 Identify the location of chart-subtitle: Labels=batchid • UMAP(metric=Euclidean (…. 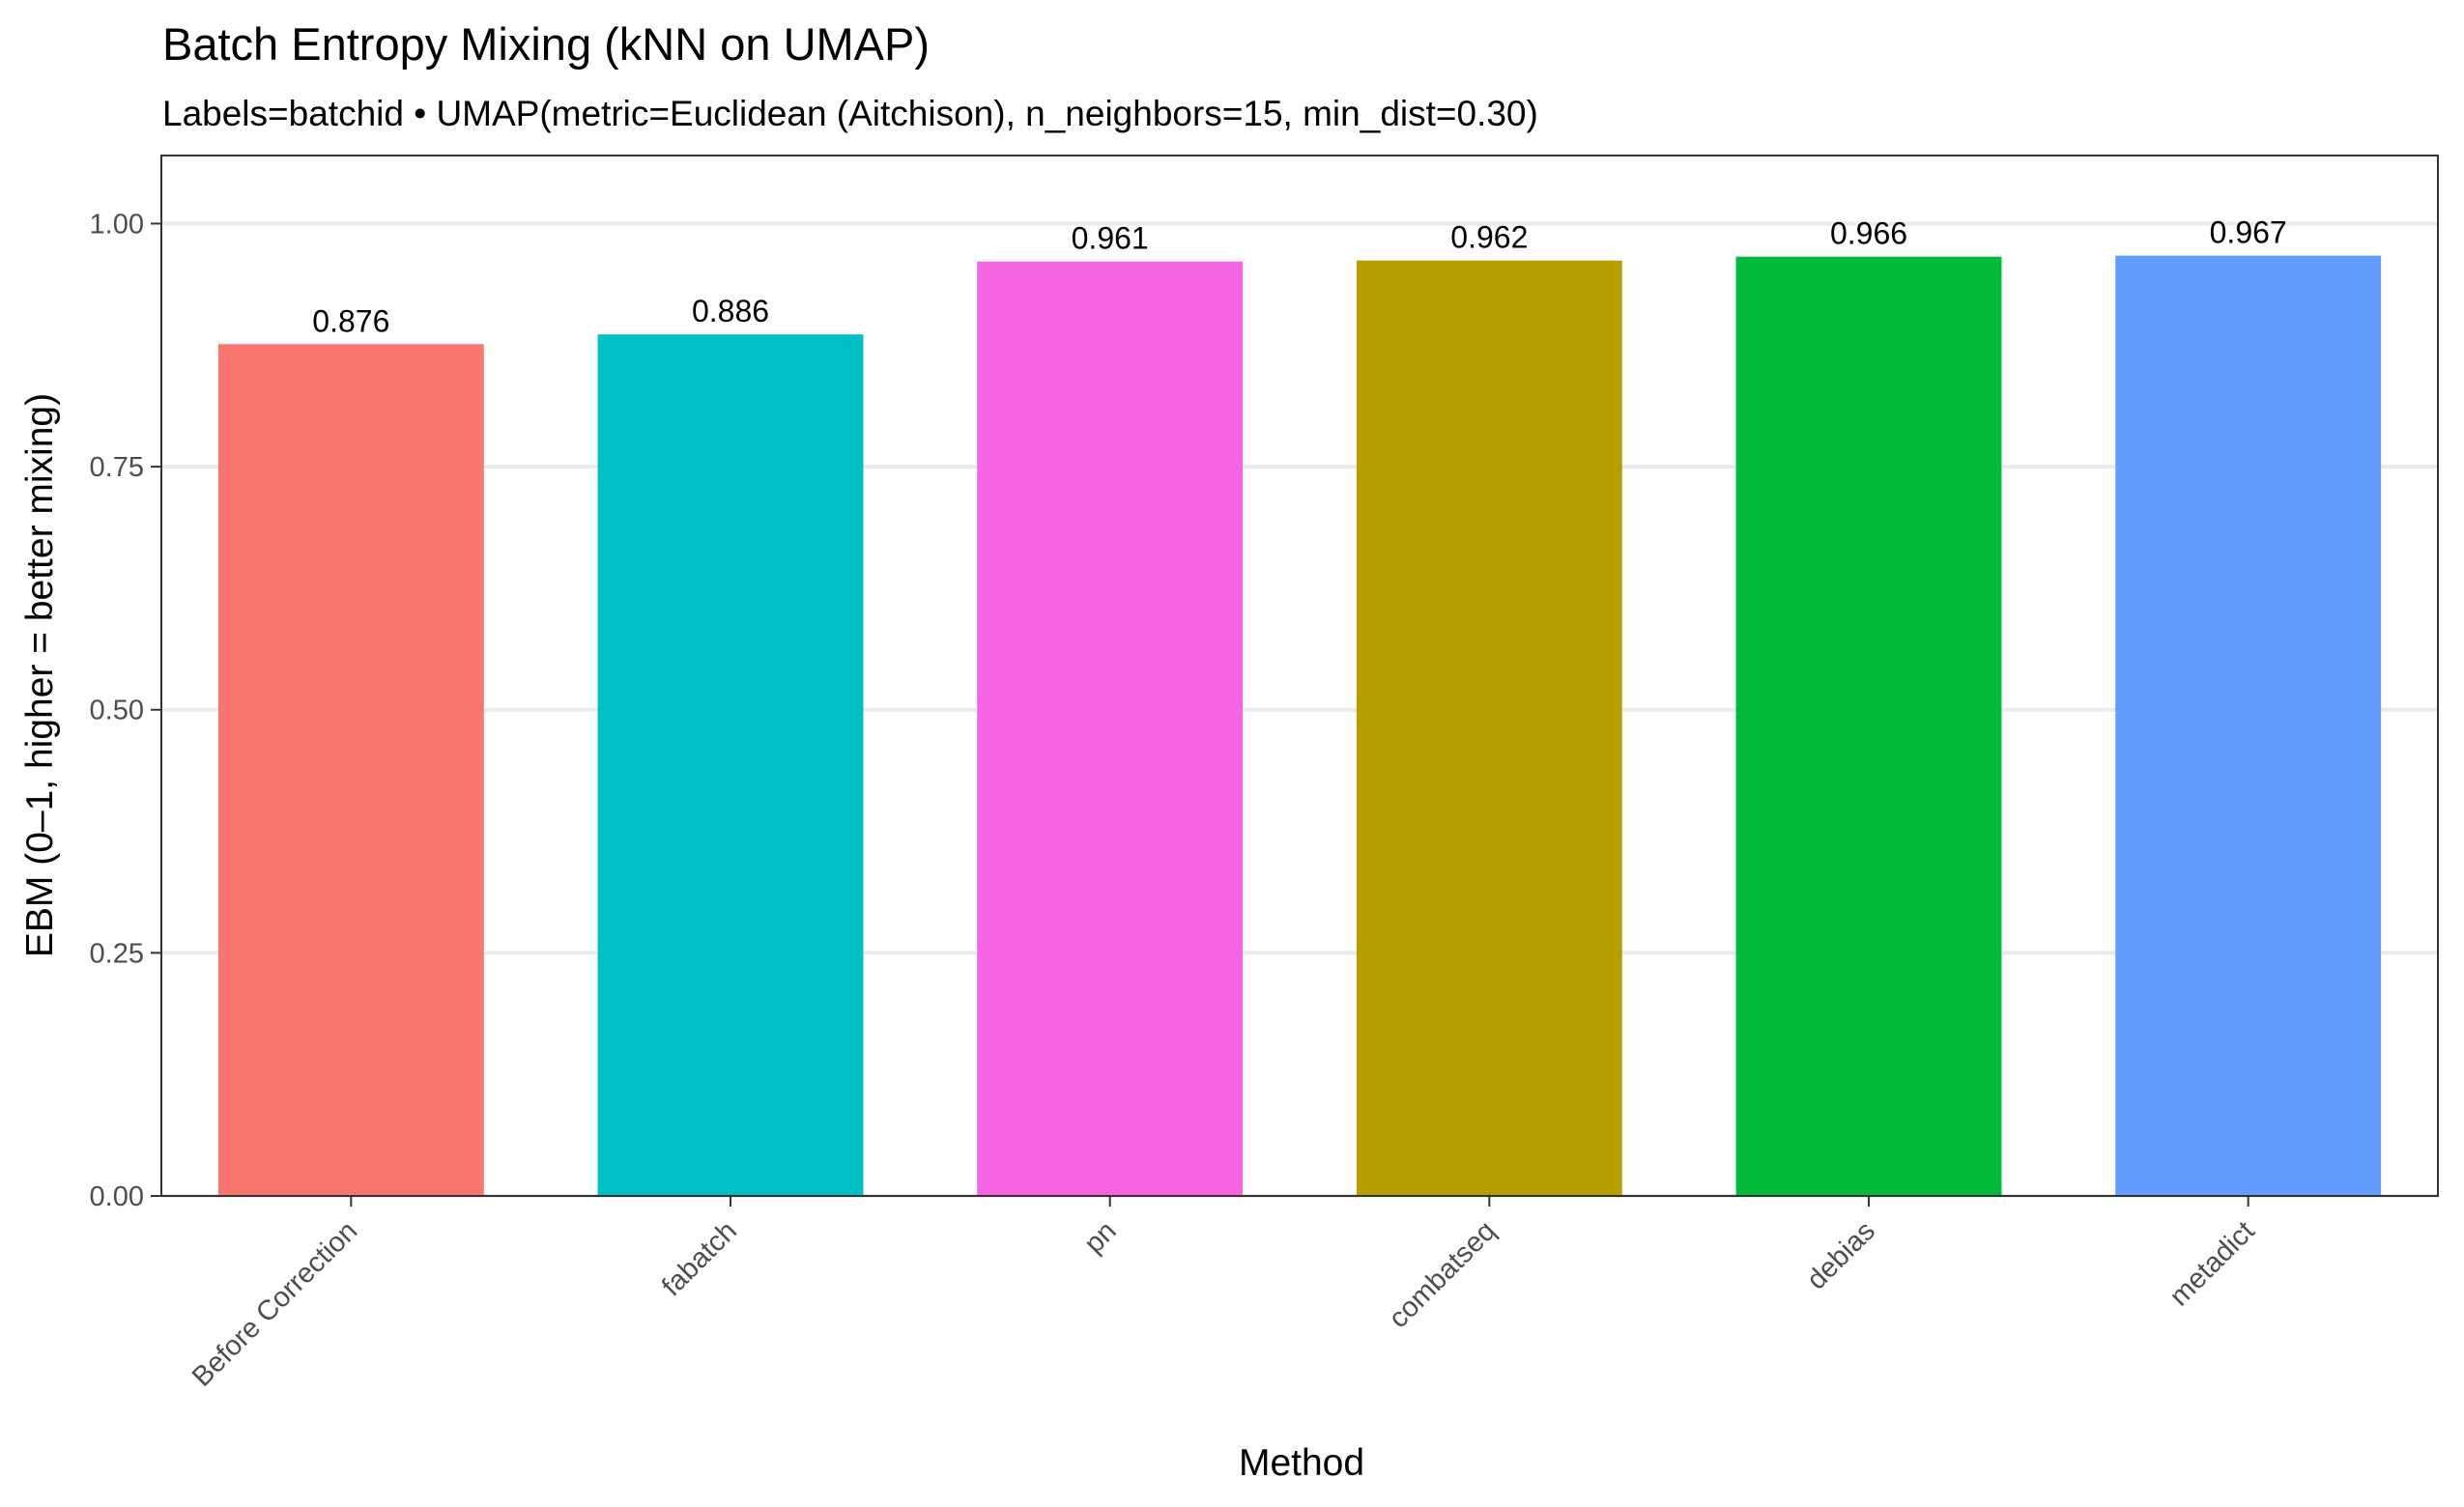
(850, 113).